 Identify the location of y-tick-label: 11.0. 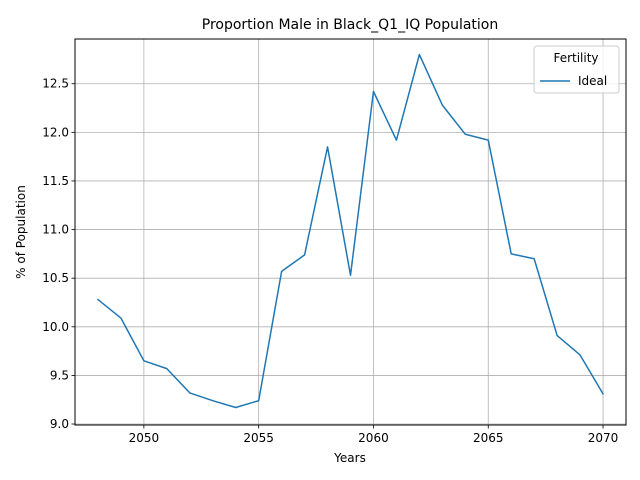
(55, 230).